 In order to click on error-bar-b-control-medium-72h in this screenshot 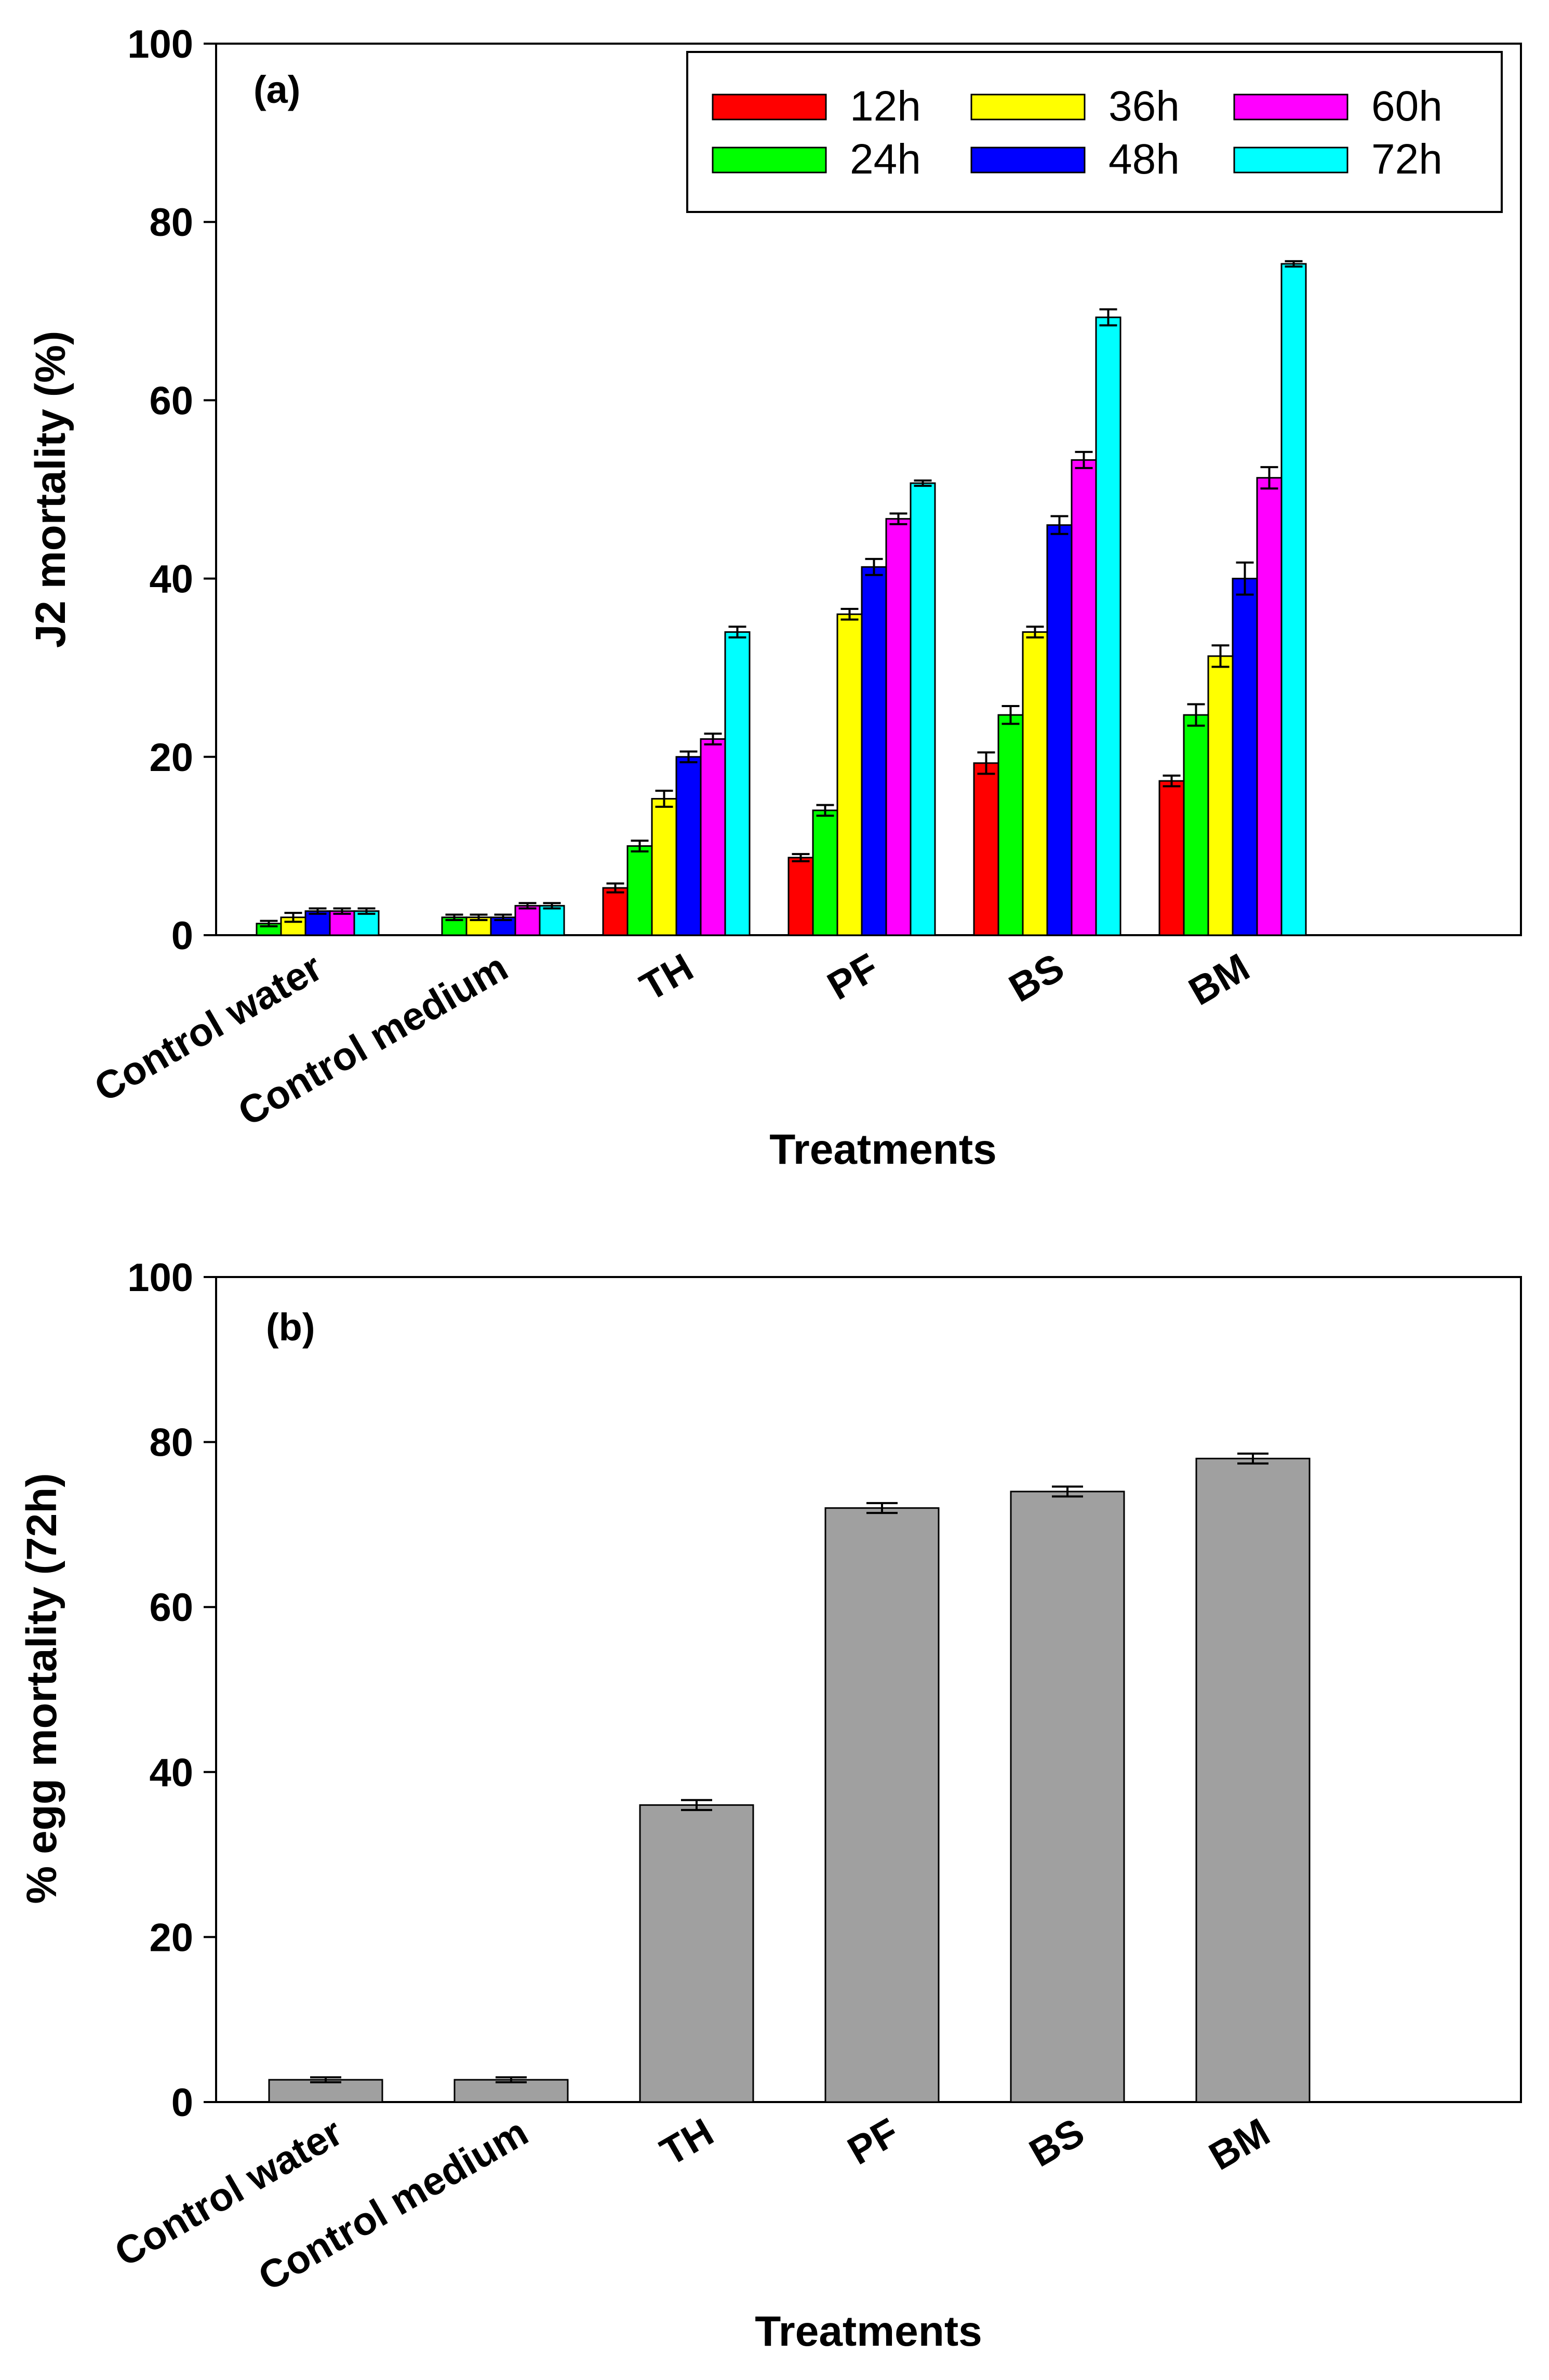, I will do `click(511, 2079)`.